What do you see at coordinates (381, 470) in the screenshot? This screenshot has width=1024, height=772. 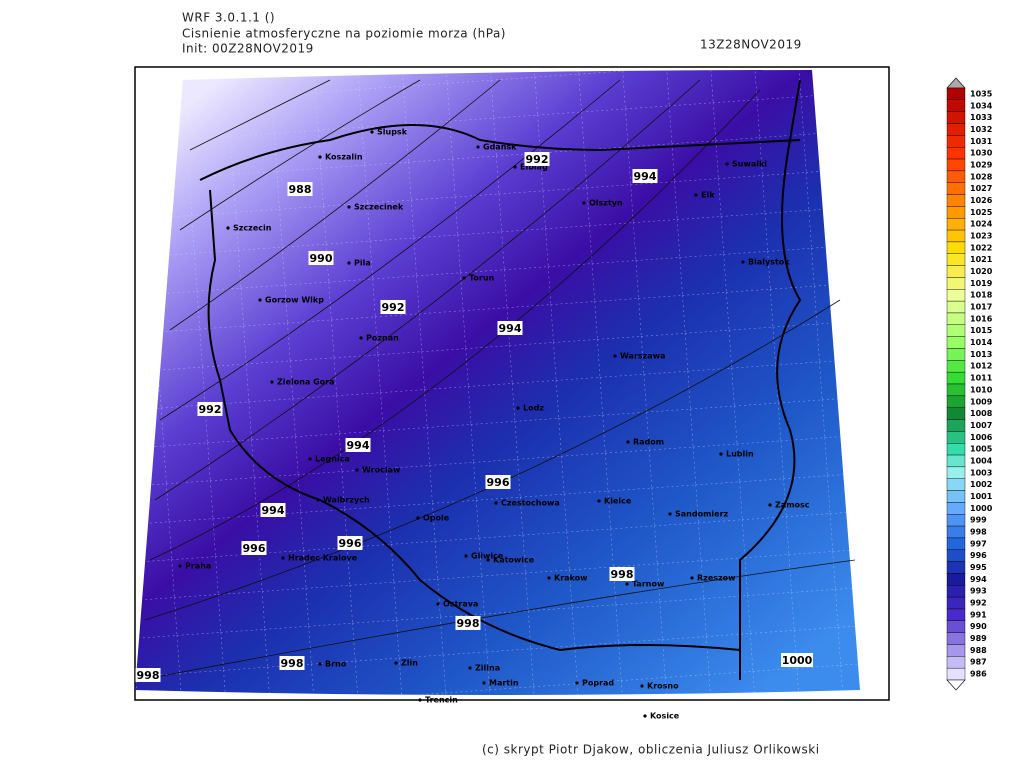 I see `city-label: Wroclaw` at bounding box center [381, 470].